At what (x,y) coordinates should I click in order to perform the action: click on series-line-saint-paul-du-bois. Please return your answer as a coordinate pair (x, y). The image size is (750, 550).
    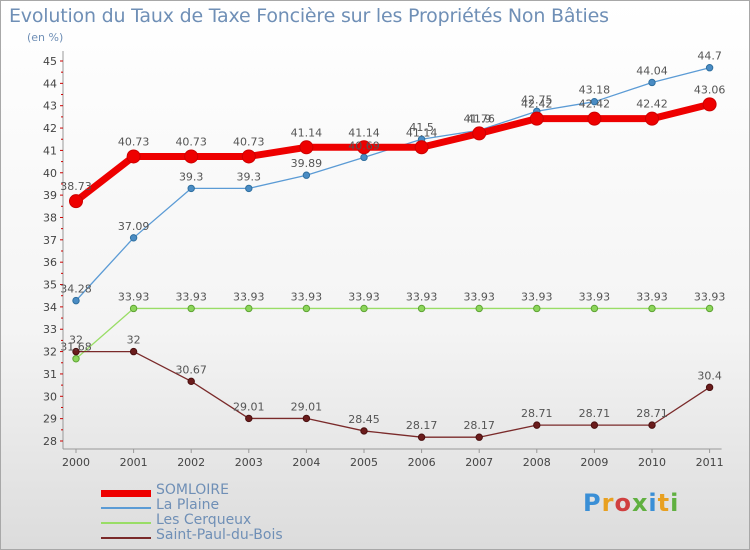
    Looking at the image, I should click on (393, 394).